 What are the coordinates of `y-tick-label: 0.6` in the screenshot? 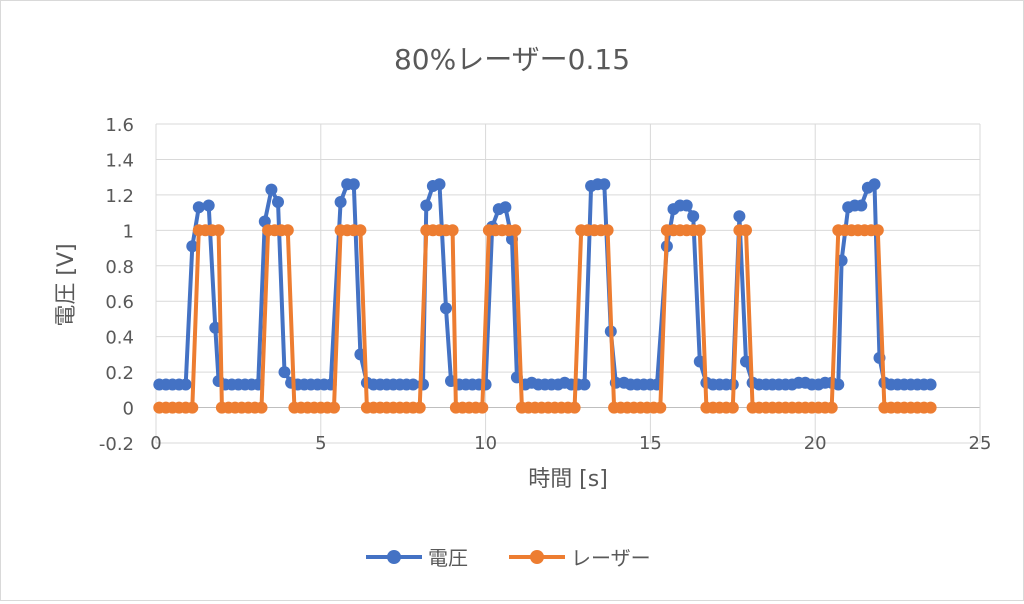 It's located at (119, 302).